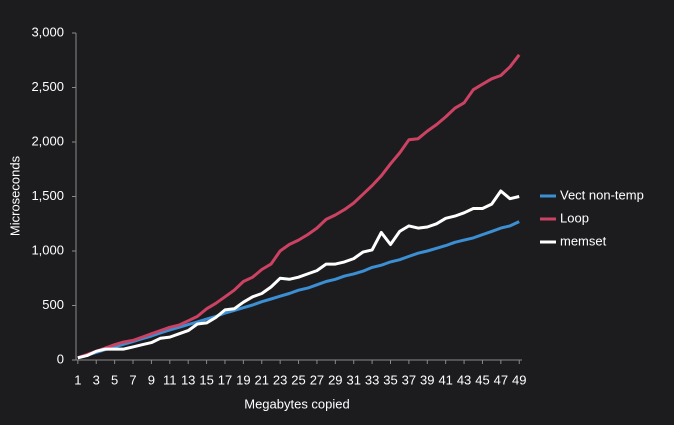 This screenshot has height=425, width=674. I want to click on y-tick-label: 0, so click(60, 358).